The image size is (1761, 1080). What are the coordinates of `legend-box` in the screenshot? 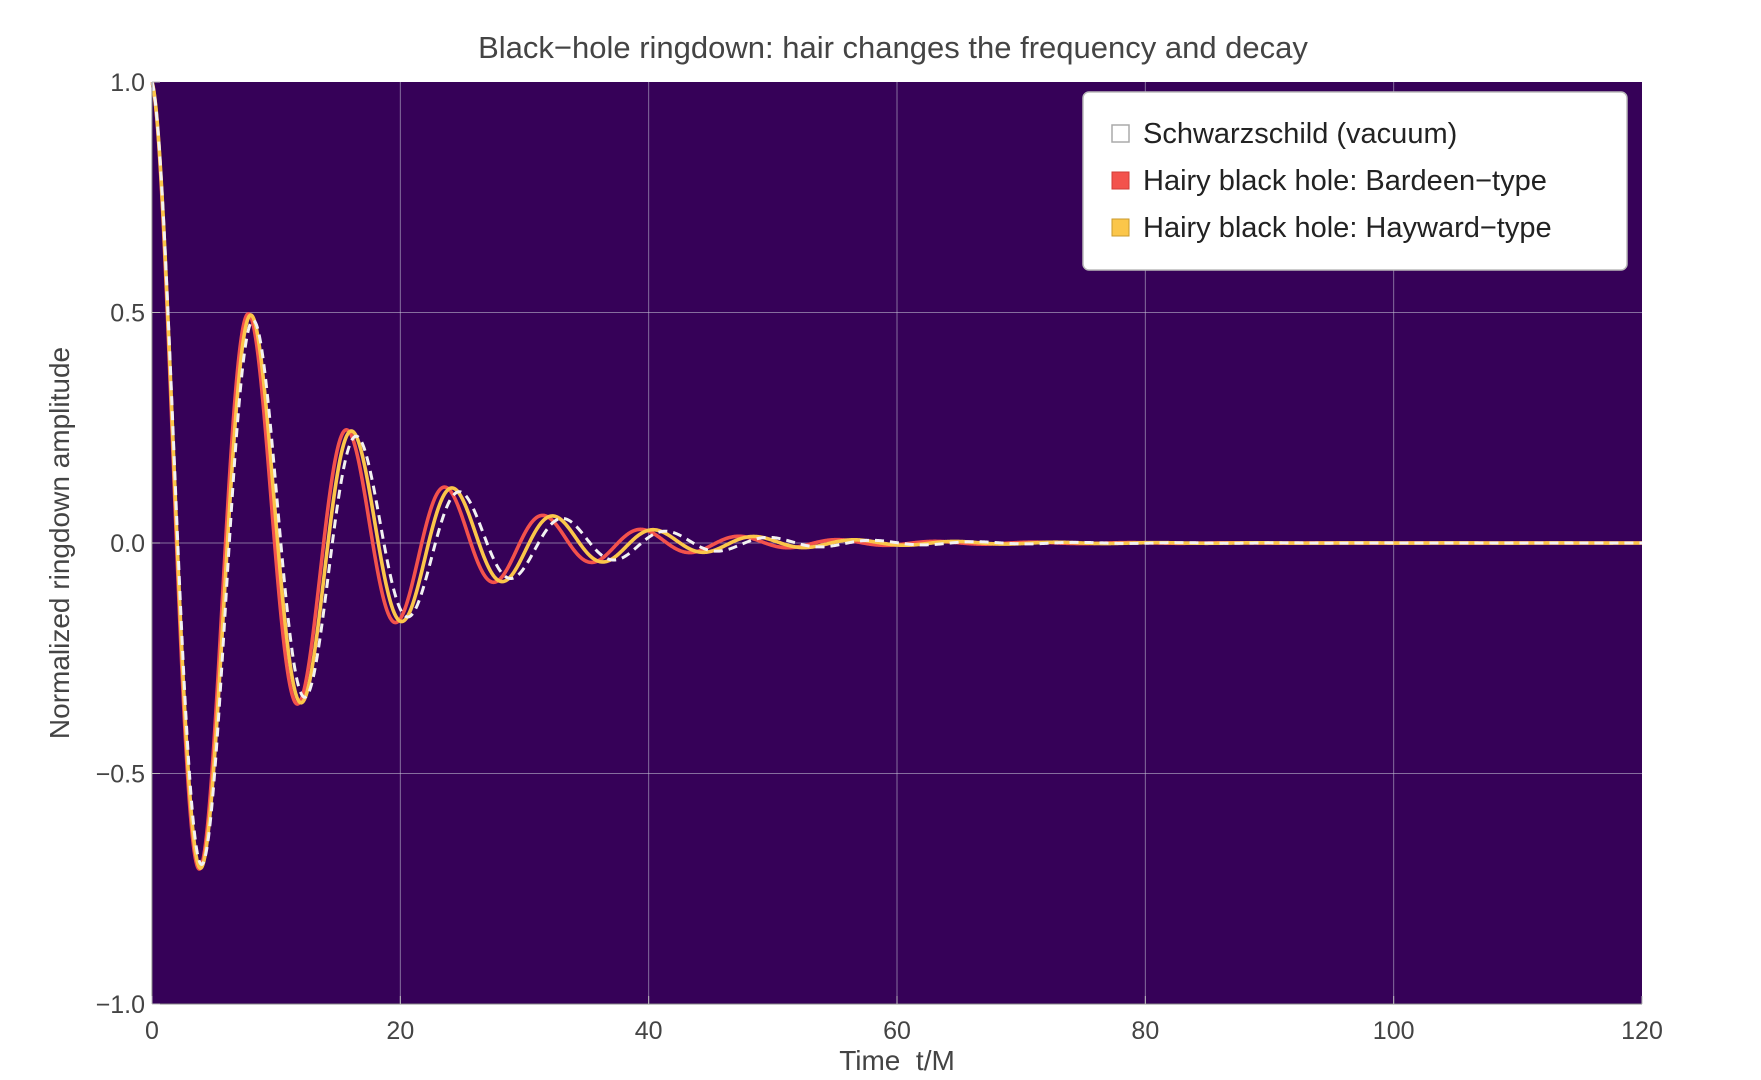 It's located at (1355, 181).